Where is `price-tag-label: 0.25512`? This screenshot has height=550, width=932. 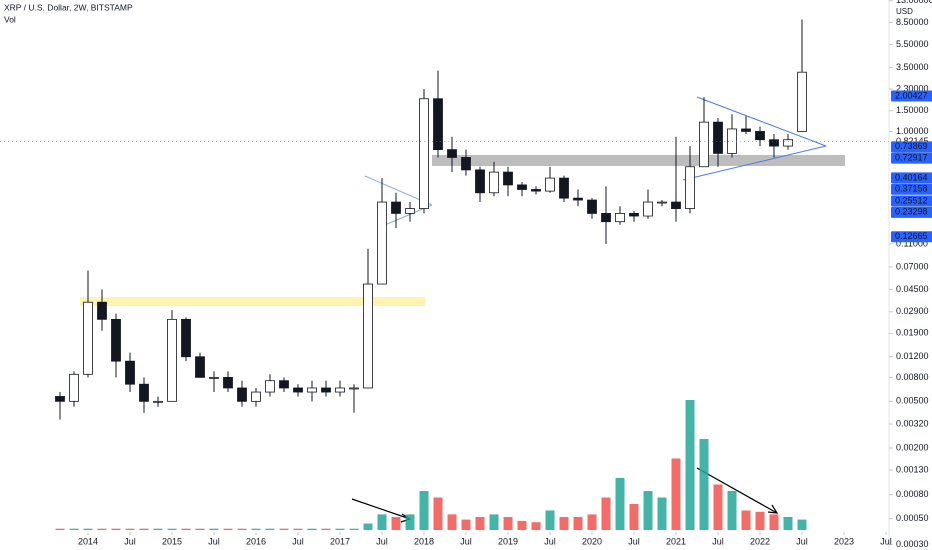
price-tag-label: 0.25512 is located at coordinates (911, 200).